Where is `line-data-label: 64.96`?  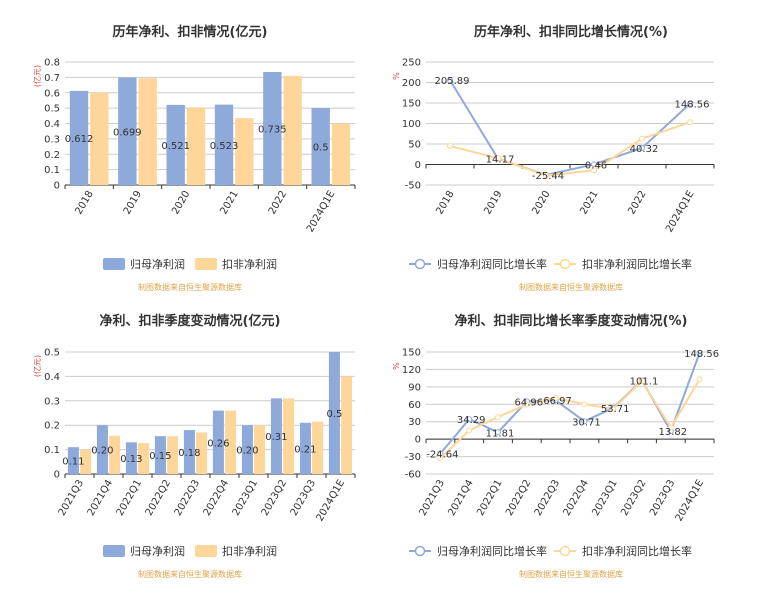 line-data-label: 64.96 is located at coordinates (528, 402).